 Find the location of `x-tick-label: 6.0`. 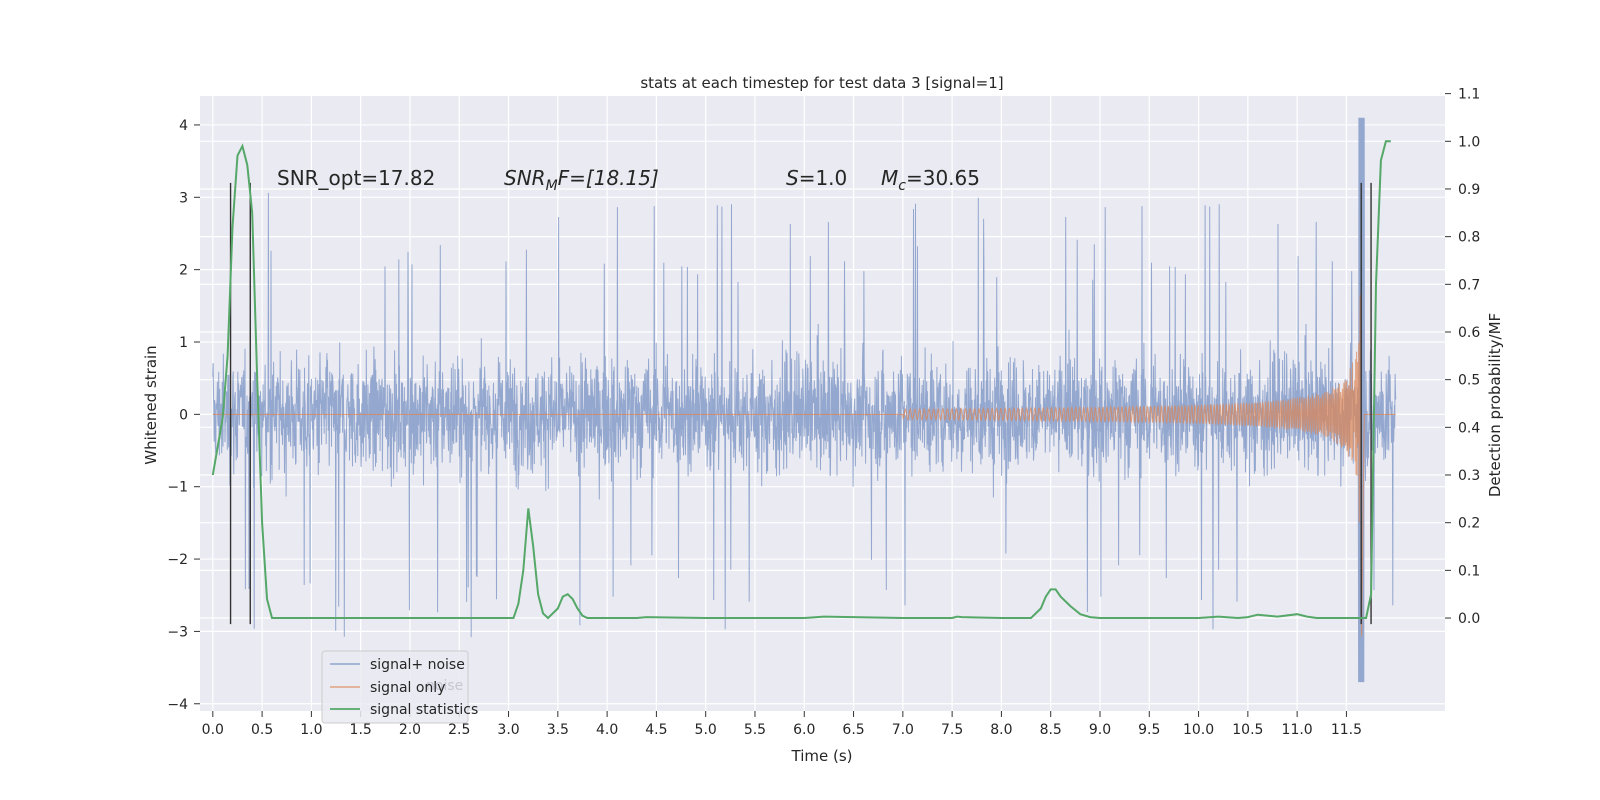

x-tick-label: 6.0 is located at coordinates (804, 730).